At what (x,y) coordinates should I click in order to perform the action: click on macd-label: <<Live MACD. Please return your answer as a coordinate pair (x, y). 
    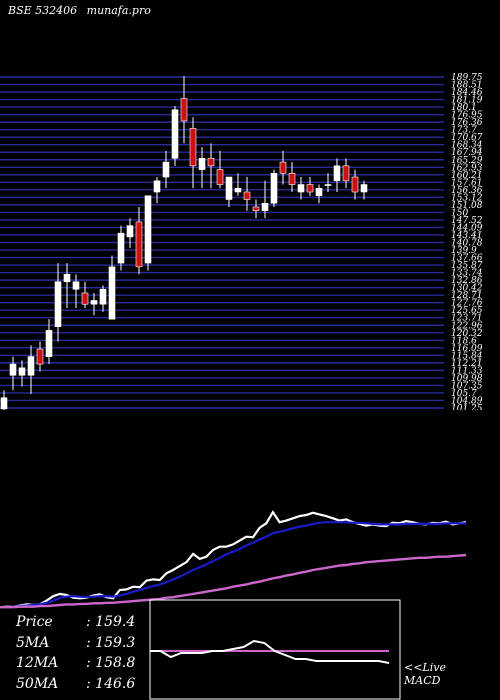
    Looking at the image, I should click on (425, 674).